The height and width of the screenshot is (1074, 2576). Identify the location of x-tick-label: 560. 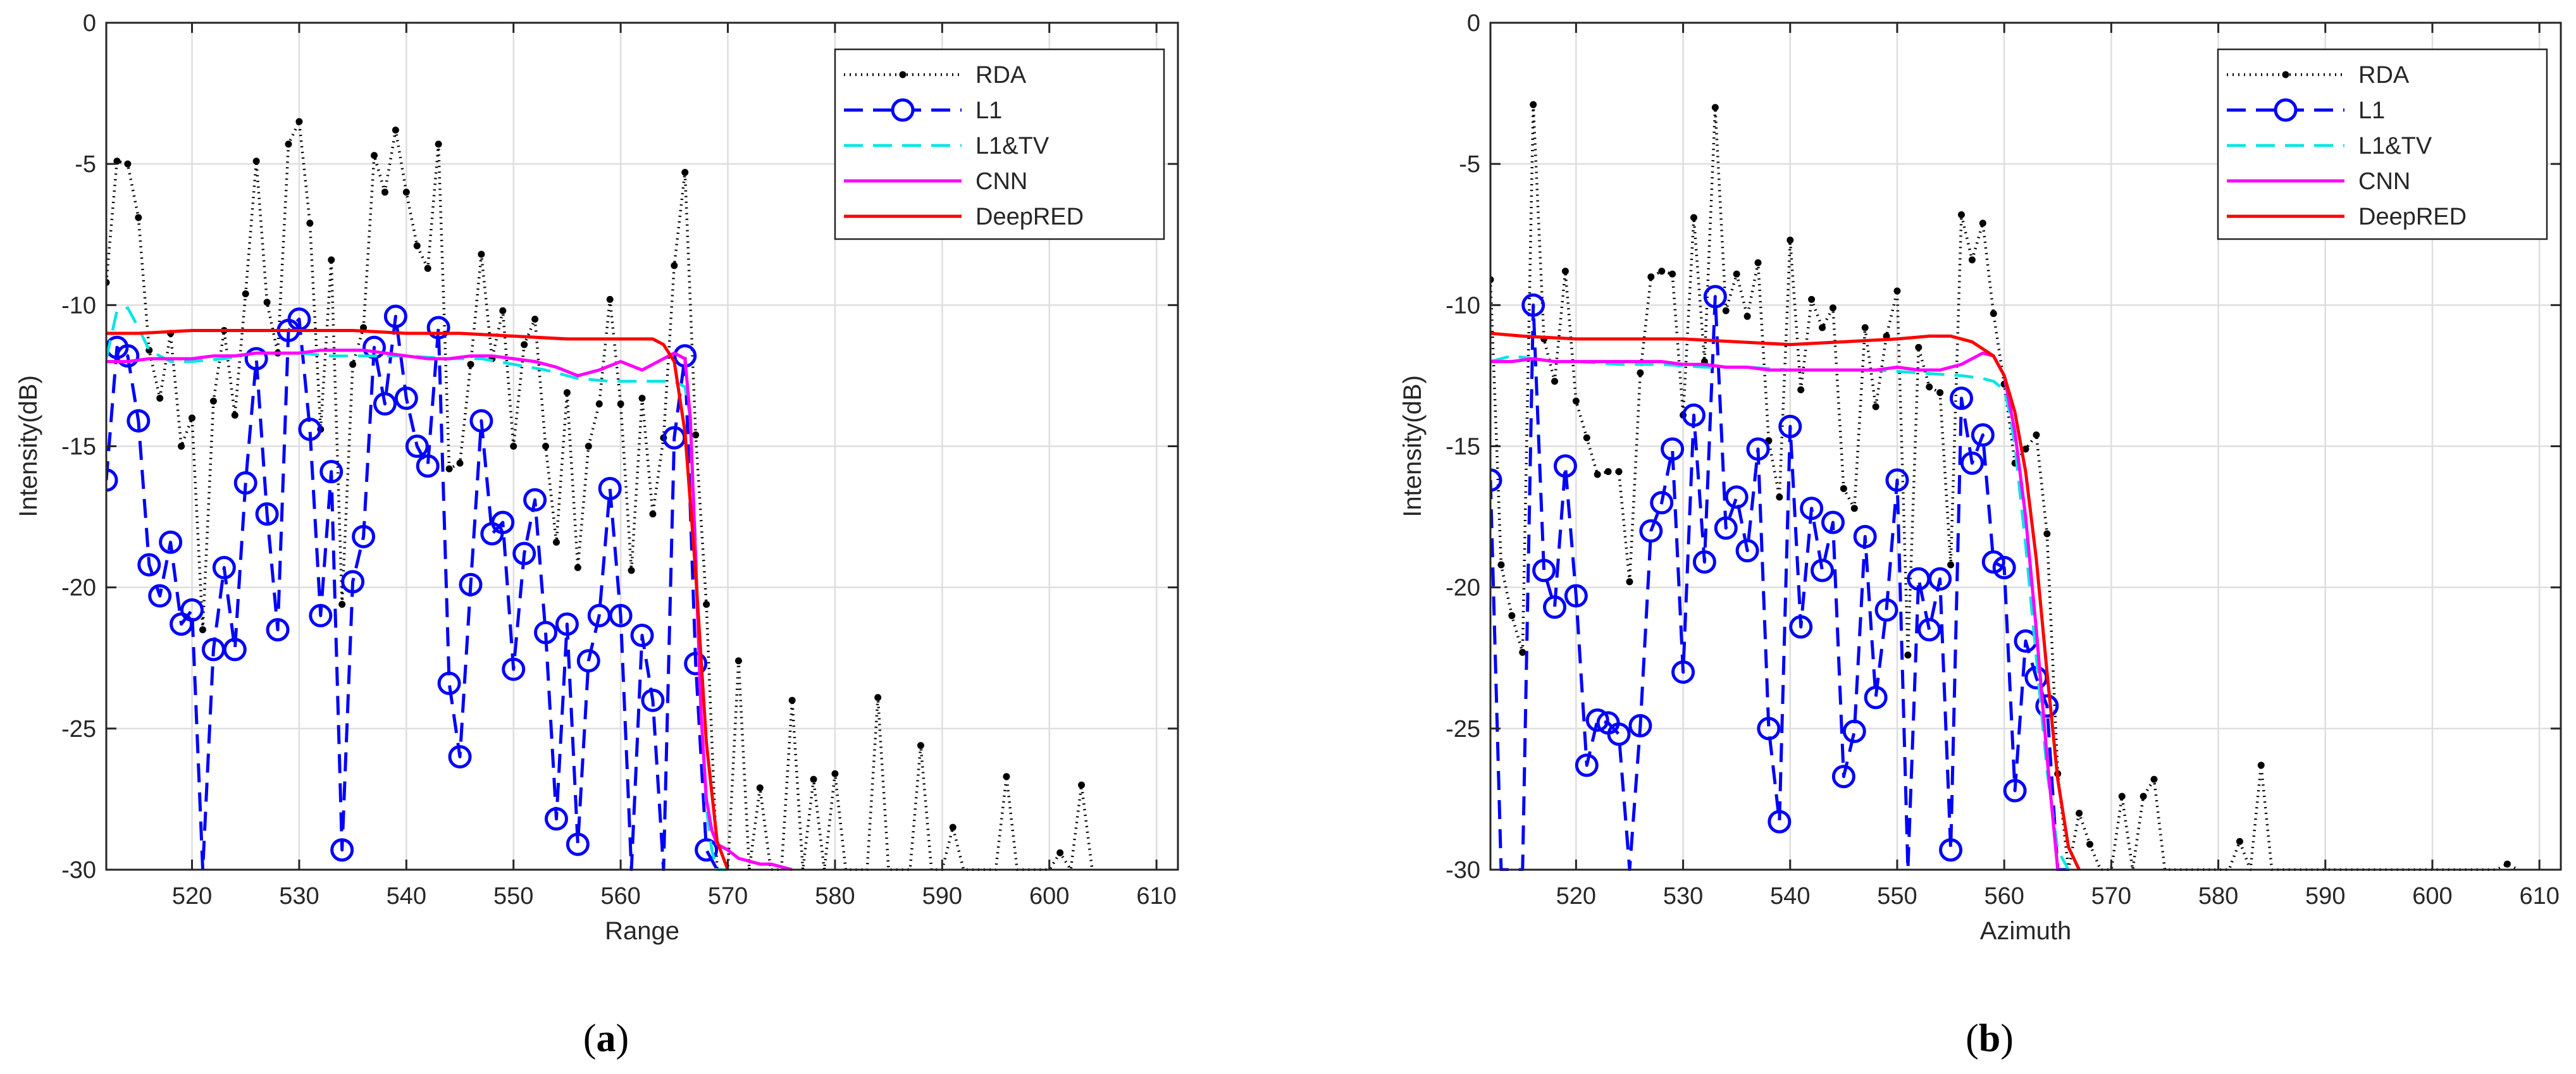
(620, 897).